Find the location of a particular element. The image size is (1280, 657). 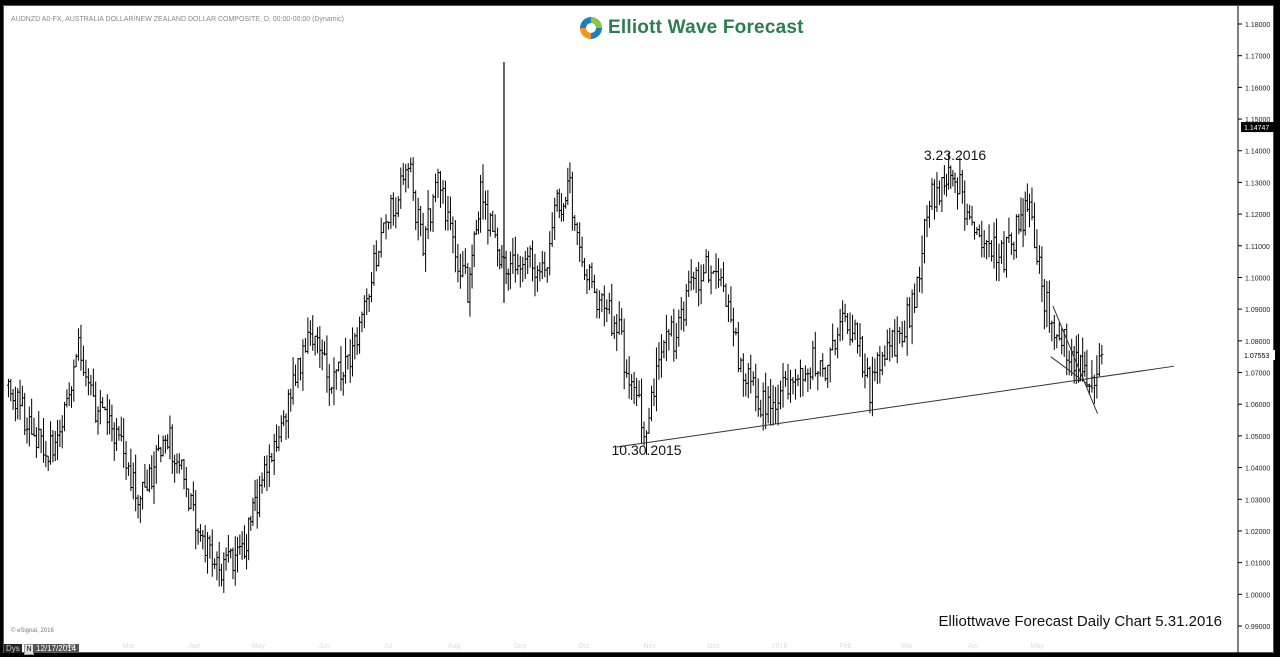

last-price-label: 1.07553 is located at coordinates (1256, 356).